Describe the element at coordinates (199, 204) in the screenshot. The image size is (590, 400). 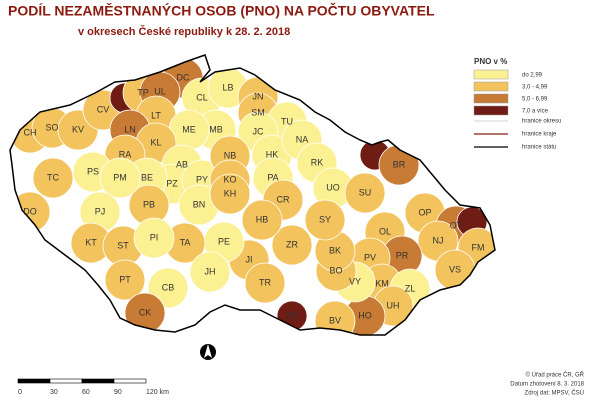
I see `district-label: BN` at that location.